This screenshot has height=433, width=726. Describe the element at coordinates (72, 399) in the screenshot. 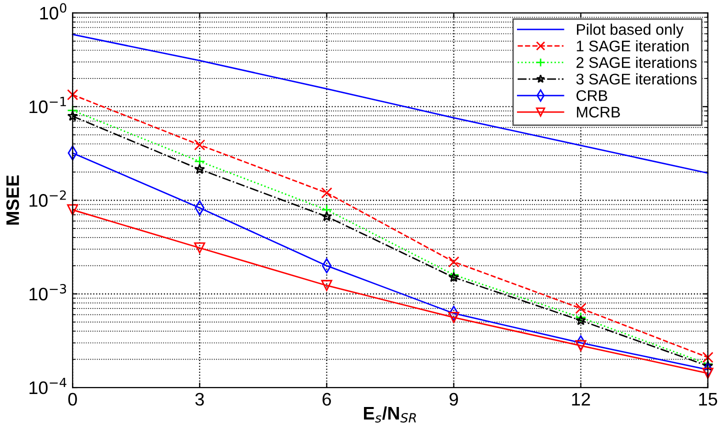

I see `x-tick-label: 0` at that location.